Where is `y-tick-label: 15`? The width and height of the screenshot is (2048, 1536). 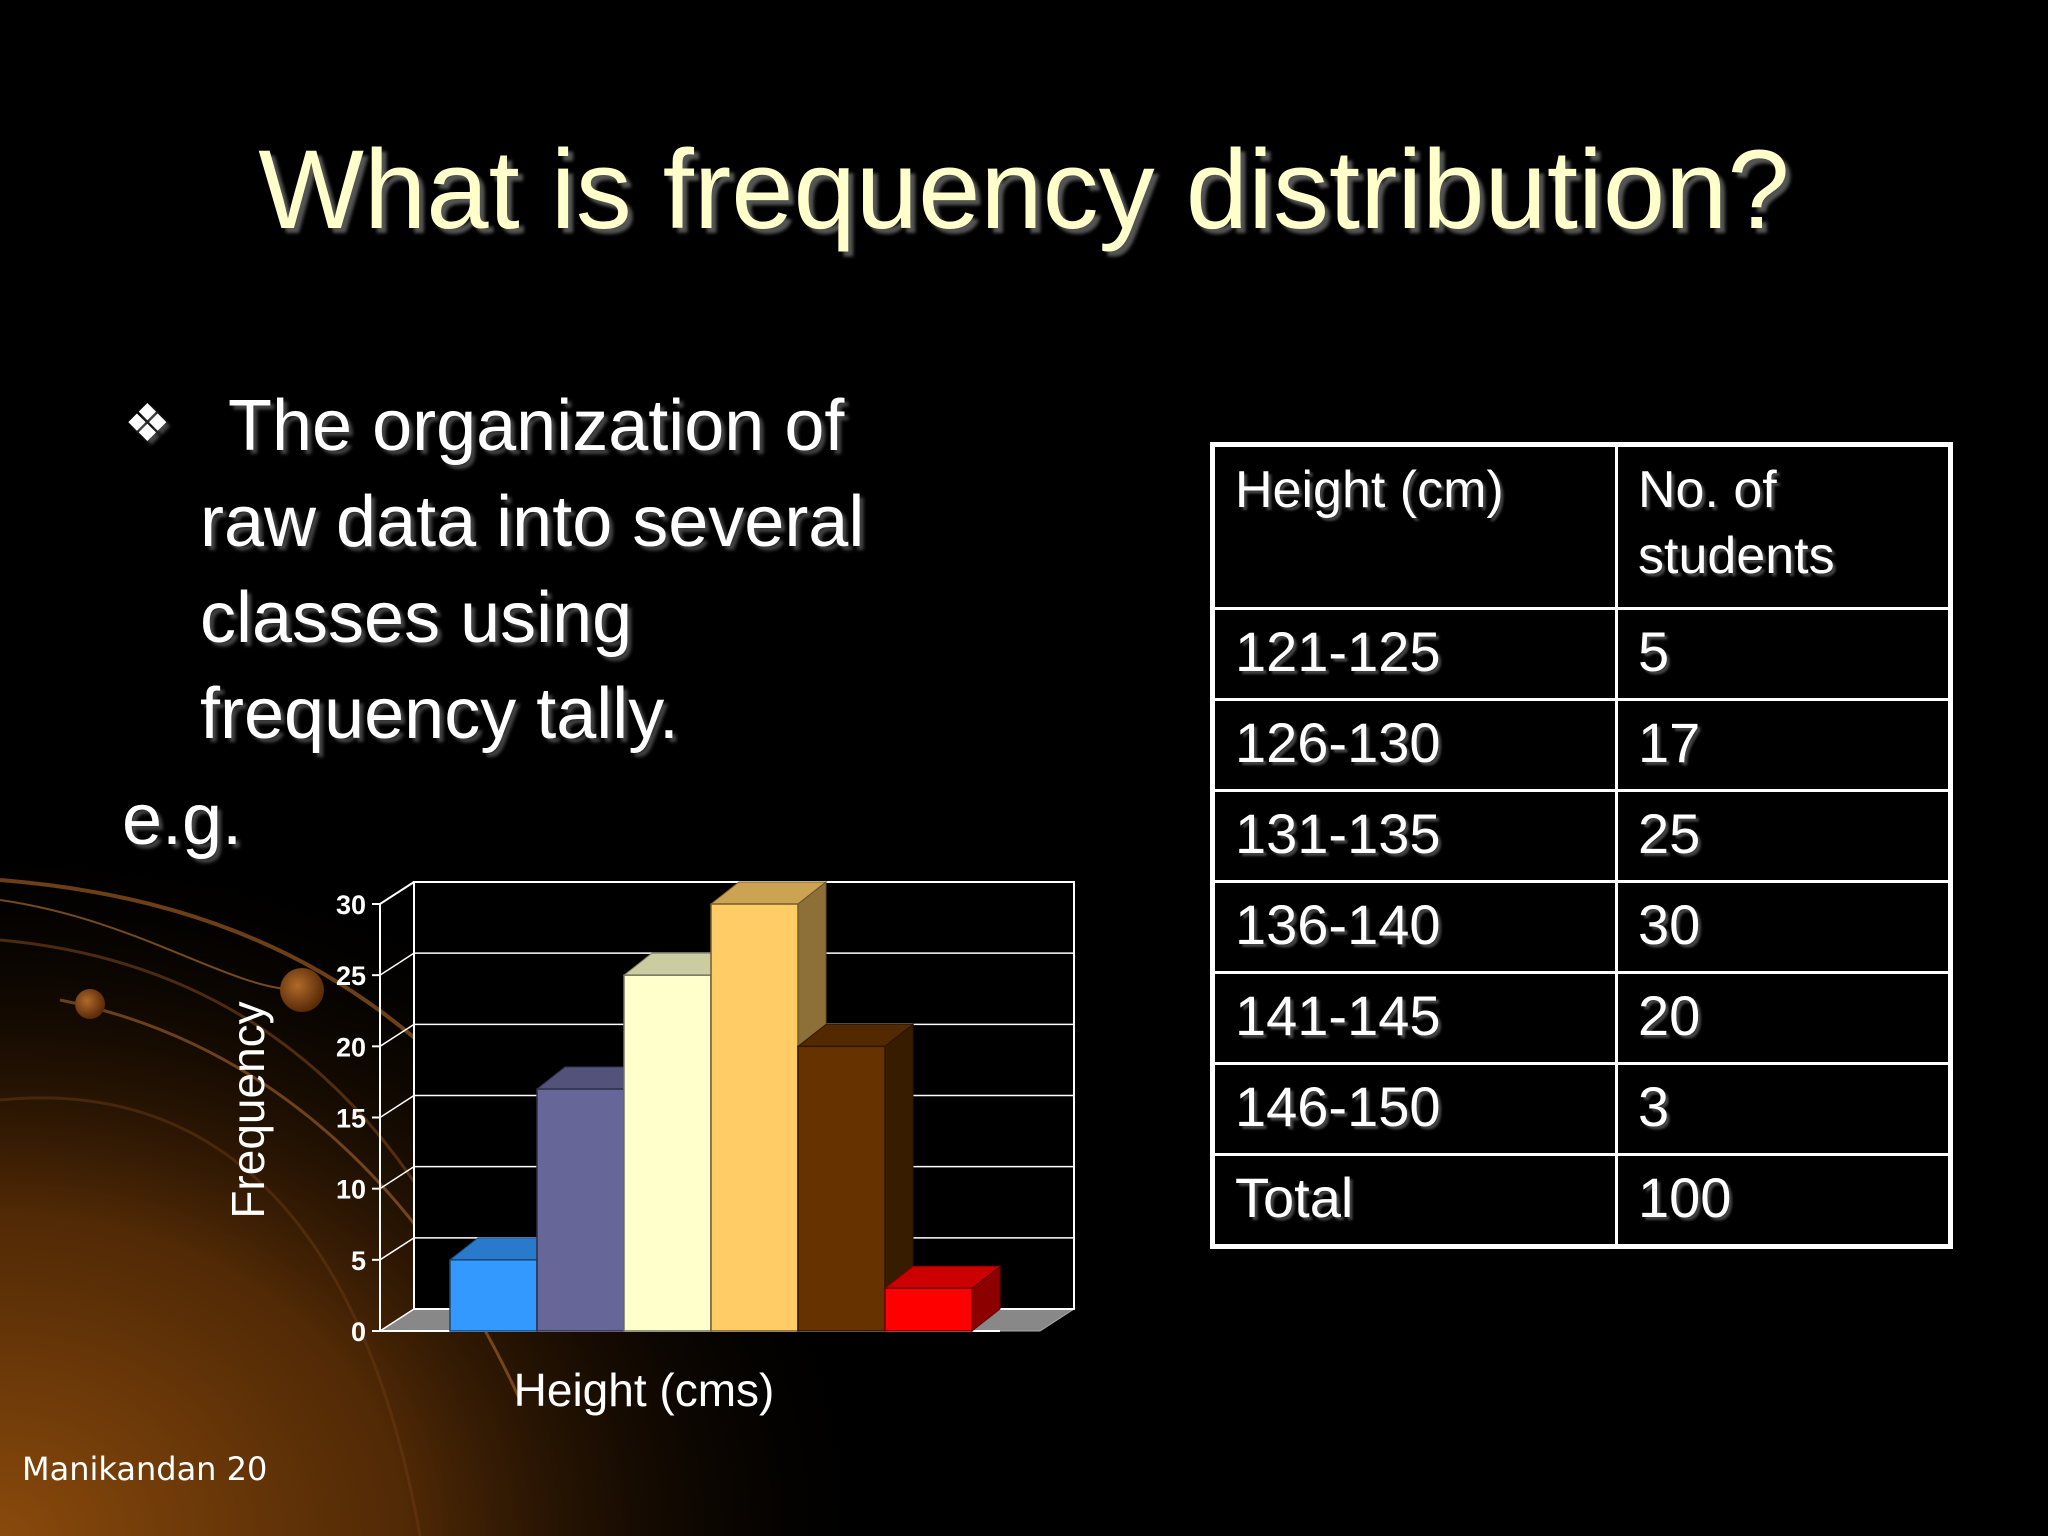 y-tick-label: 15 is located at coordinates (351, 1119).